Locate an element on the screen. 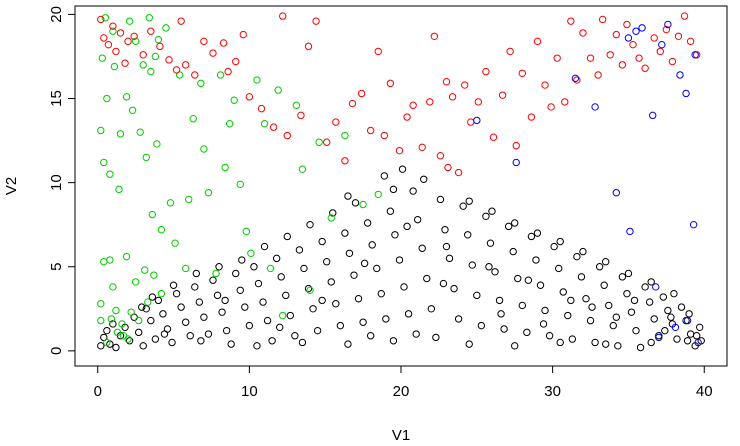  y-tick-label: 0 is located at coordinates (56, 351).